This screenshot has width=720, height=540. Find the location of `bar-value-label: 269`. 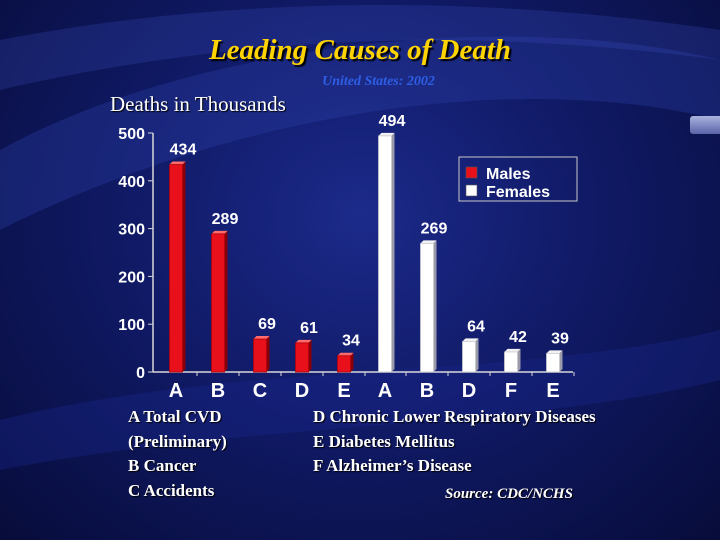

bar-value-label: 269 is located at coordinates (434, 228).